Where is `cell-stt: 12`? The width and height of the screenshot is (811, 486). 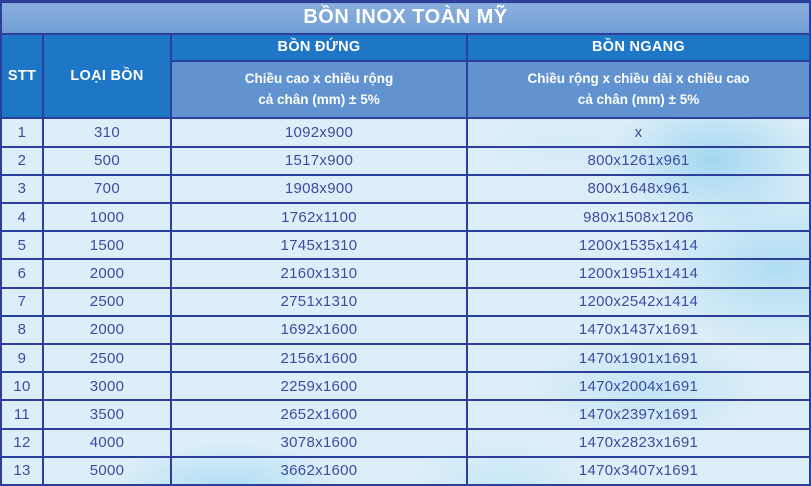
cell-stt: 12 is located at coordinates (22, 442).